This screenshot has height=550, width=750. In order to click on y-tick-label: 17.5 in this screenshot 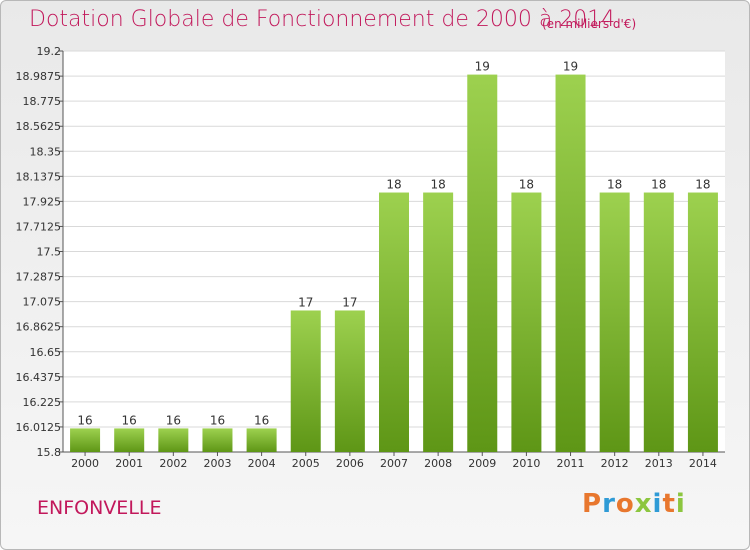, I will do `click(49, 252)`.